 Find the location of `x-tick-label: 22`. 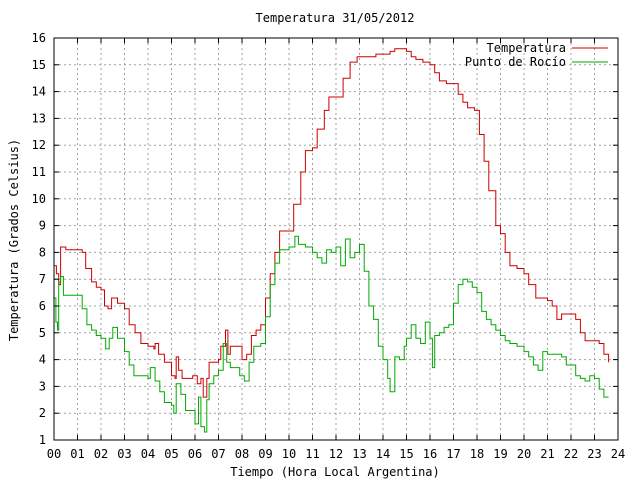

x-tick-label: 22 is located at coordinates (571, 454).